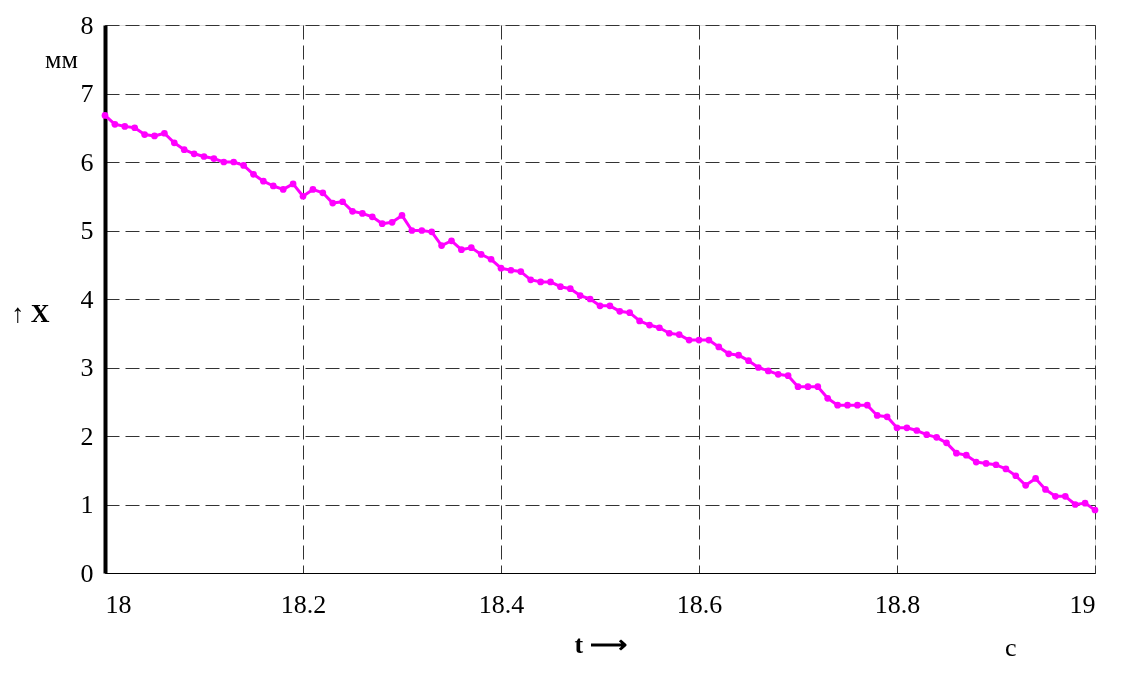 The image size is (1132, 684). I want to click on x-axis-title: t ⟶, so click(600, 644).